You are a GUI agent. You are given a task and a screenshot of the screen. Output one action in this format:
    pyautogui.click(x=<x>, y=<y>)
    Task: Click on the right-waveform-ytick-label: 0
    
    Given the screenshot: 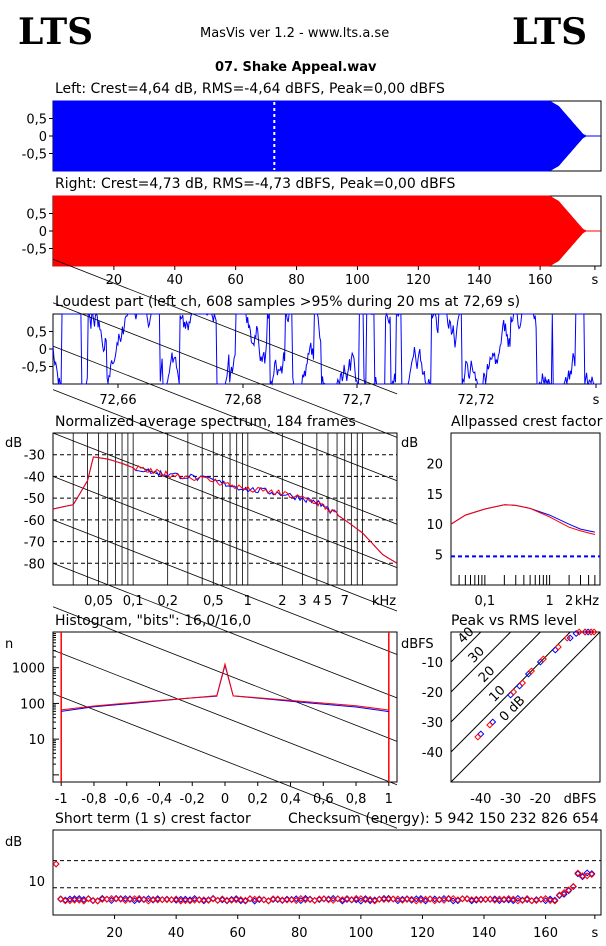 What is the action you would take?
    pyautogui.click(x=43, y=232)
    